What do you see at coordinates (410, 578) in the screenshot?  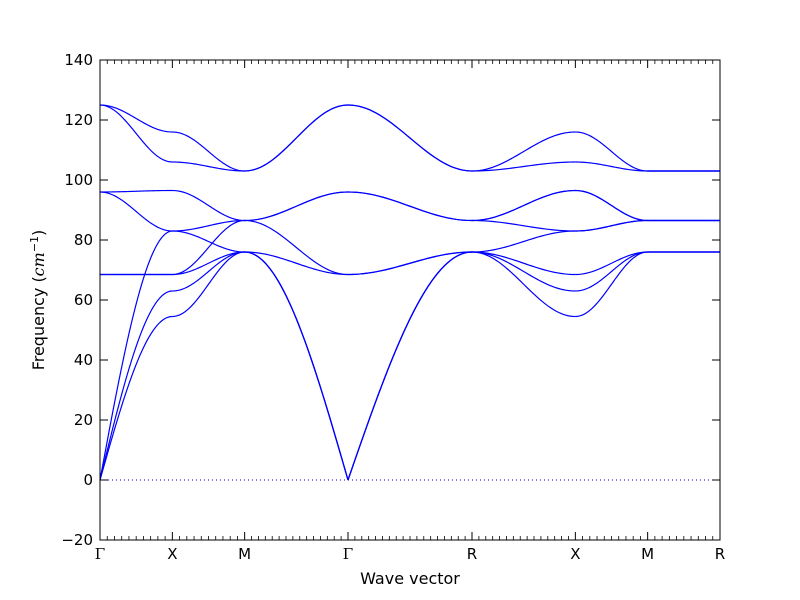 I see `x-axis-label: Wave vector` at bounding box center [410, 578].